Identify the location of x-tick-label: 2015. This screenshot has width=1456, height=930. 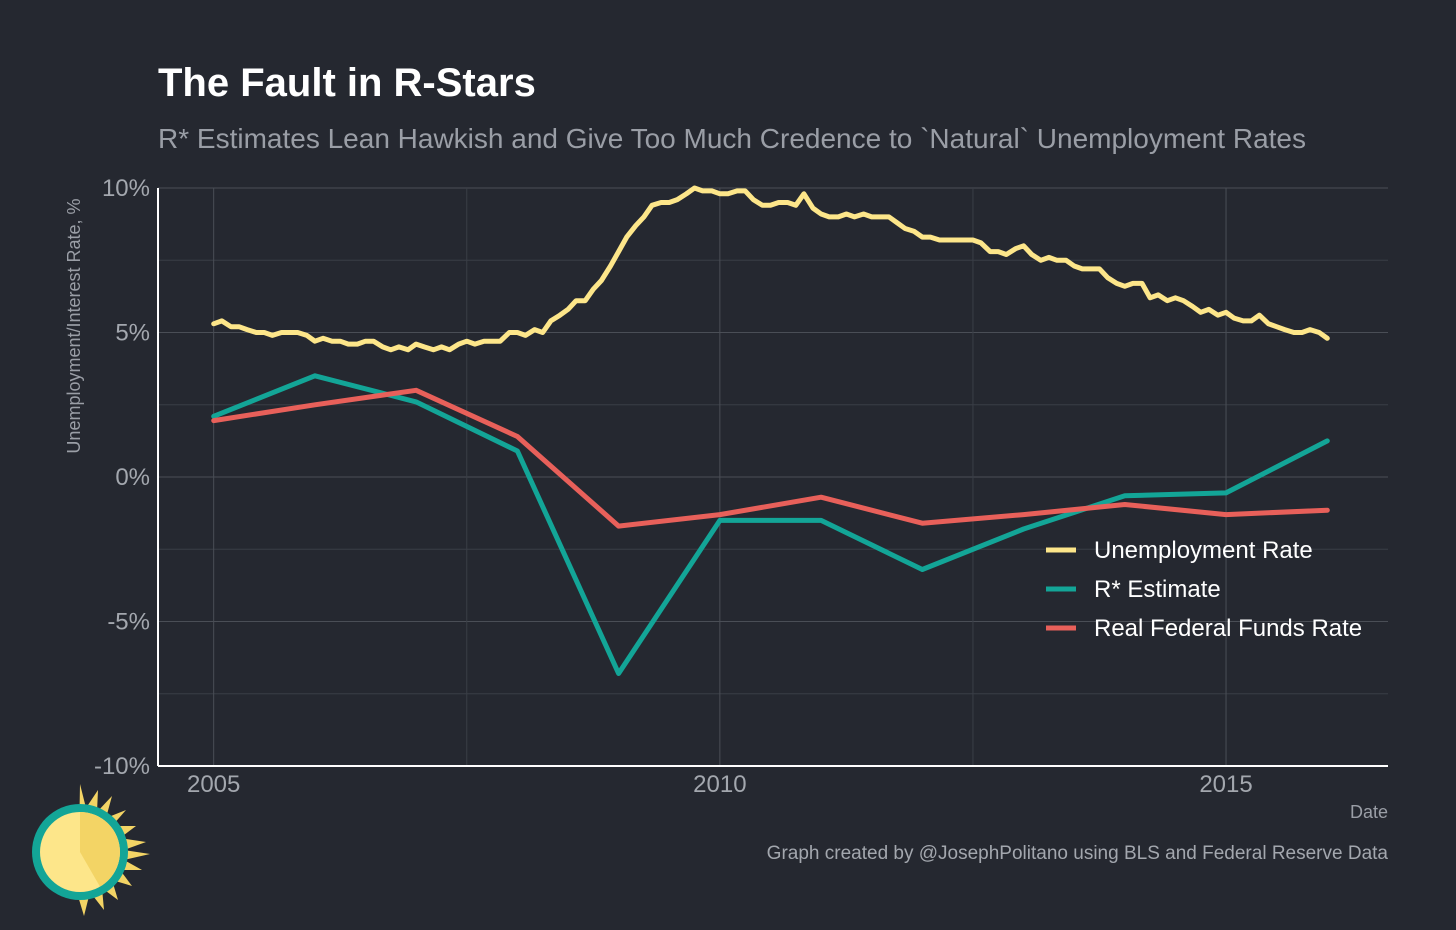
(1225, 784).